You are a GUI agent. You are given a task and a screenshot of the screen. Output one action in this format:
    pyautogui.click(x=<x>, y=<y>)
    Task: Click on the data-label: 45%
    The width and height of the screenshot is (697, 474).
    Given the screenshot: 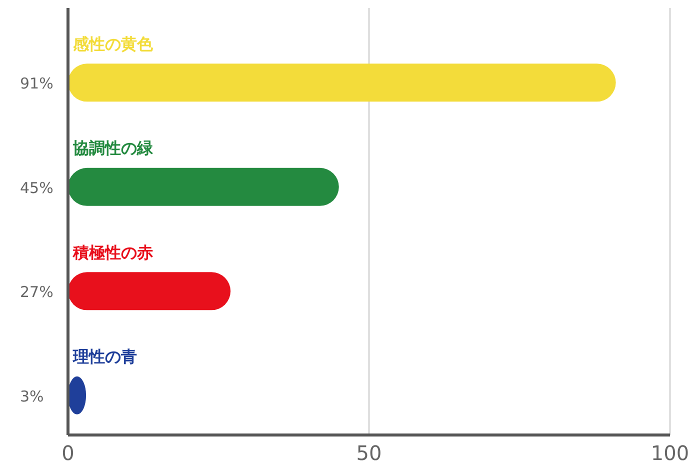 What is the action you would take?
    pyautogui.click(x=37, y=187)
    